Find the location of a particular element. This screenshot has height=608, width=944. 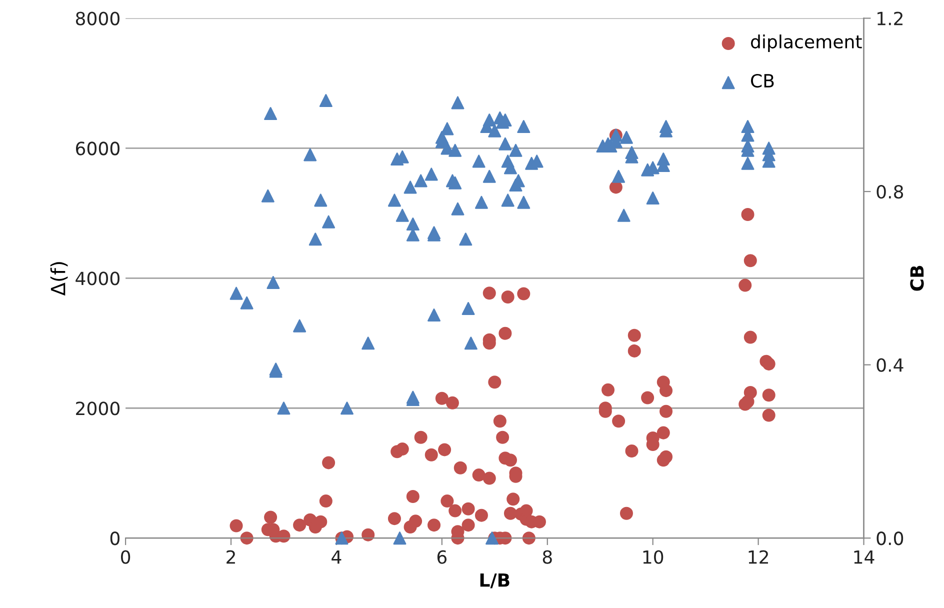

x-tick-label: 14 is located at coordinates (864, 557).